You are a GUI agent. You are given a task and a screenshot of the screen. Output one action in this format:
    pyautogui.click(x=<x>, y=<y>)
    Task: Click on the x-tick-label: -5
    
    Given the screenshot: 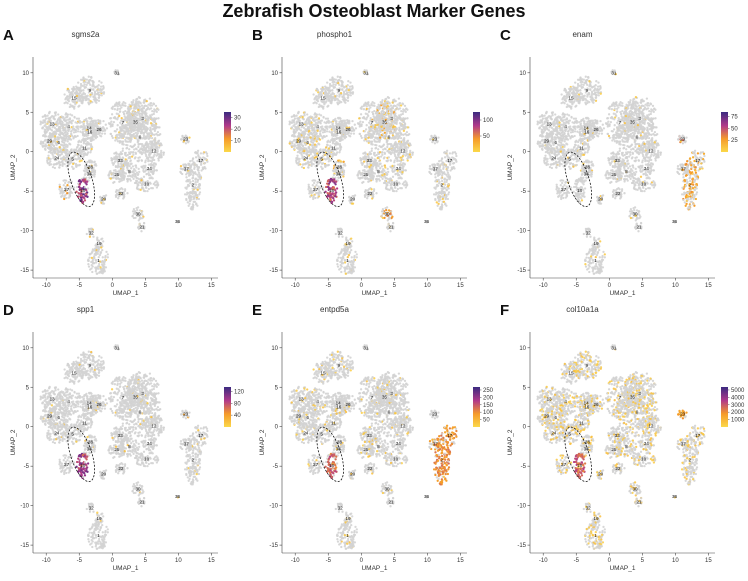 What is the action you would take?
    pyautogui.click(x=80, y=286)
    